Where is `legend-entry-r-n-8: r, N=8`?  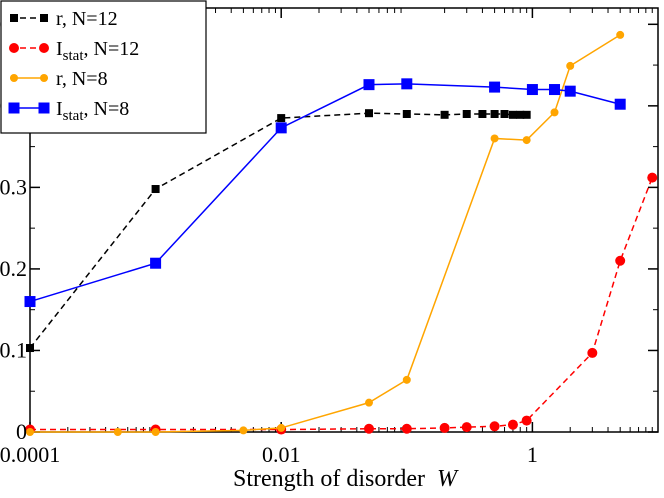
legend-entry-r-n-8: r, N=8 is located at coordinates (59, 79).